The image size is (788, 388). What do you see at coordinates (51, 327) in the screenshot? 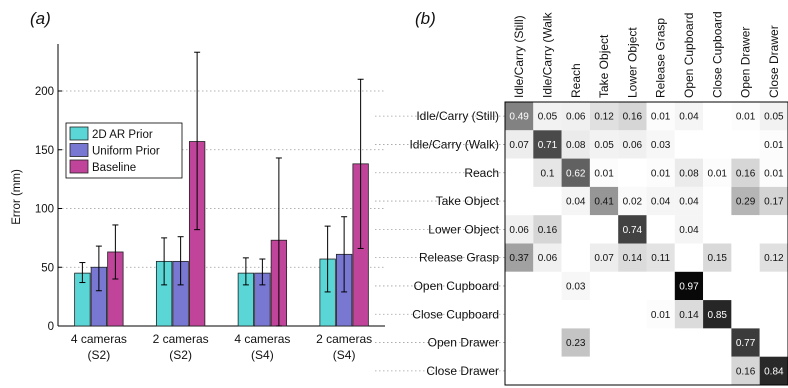
I see `y-tick-label: 0` at bounding box center [51, 327].